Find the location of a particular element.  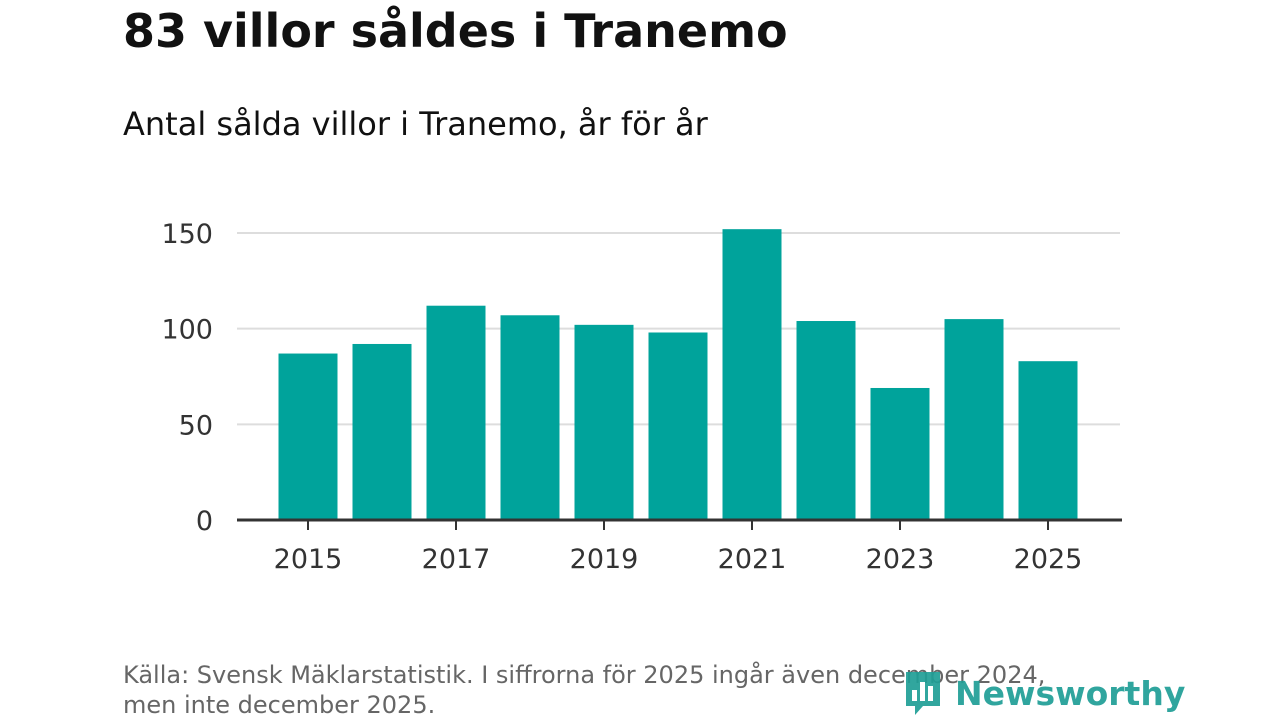

bar-2016 is located at coordinates (382, 431).